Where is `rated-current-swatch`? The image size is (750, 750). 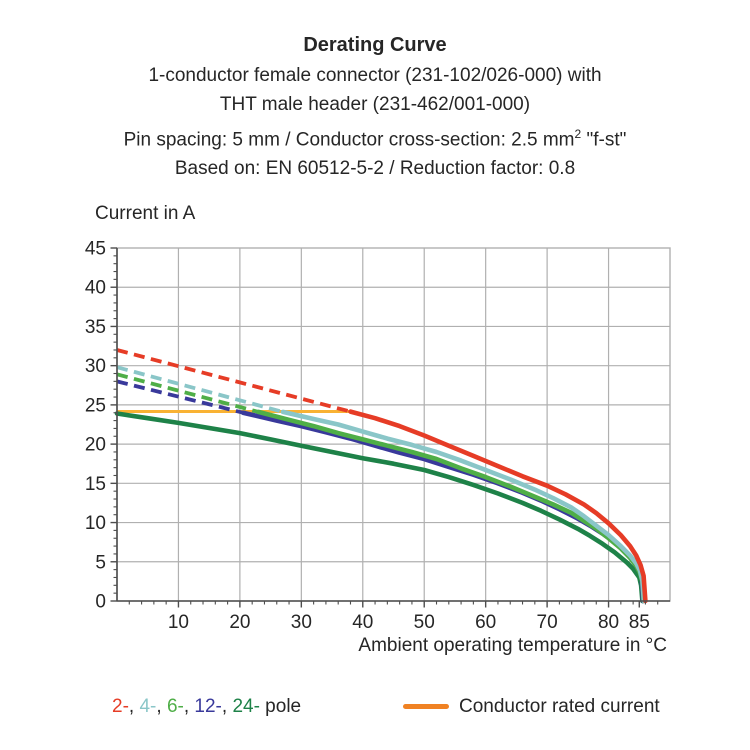
rated-current-swatch is located at coordinates (426, 706).